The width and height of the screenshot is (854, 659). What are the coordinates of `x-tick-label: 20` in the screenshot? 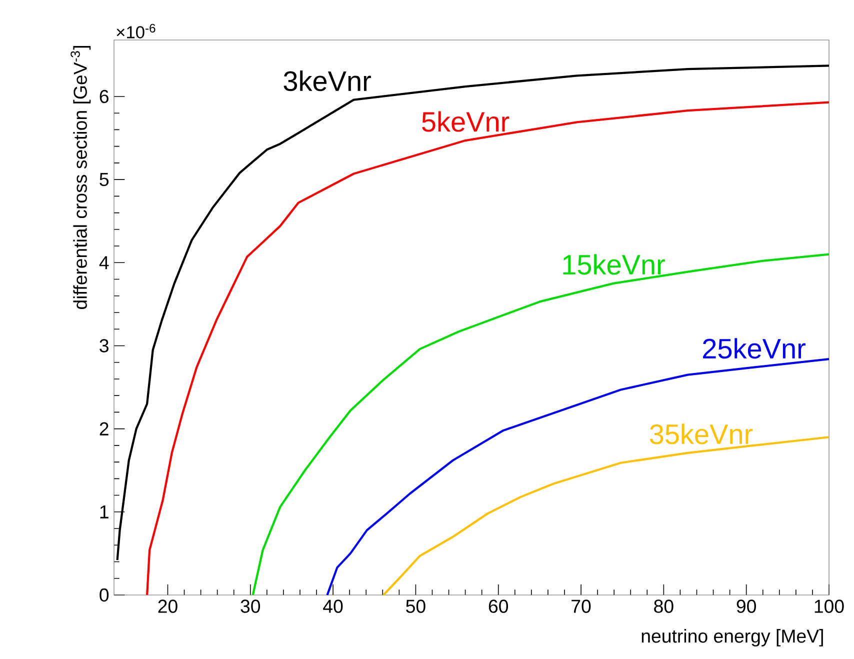 It's located at (168, 606).